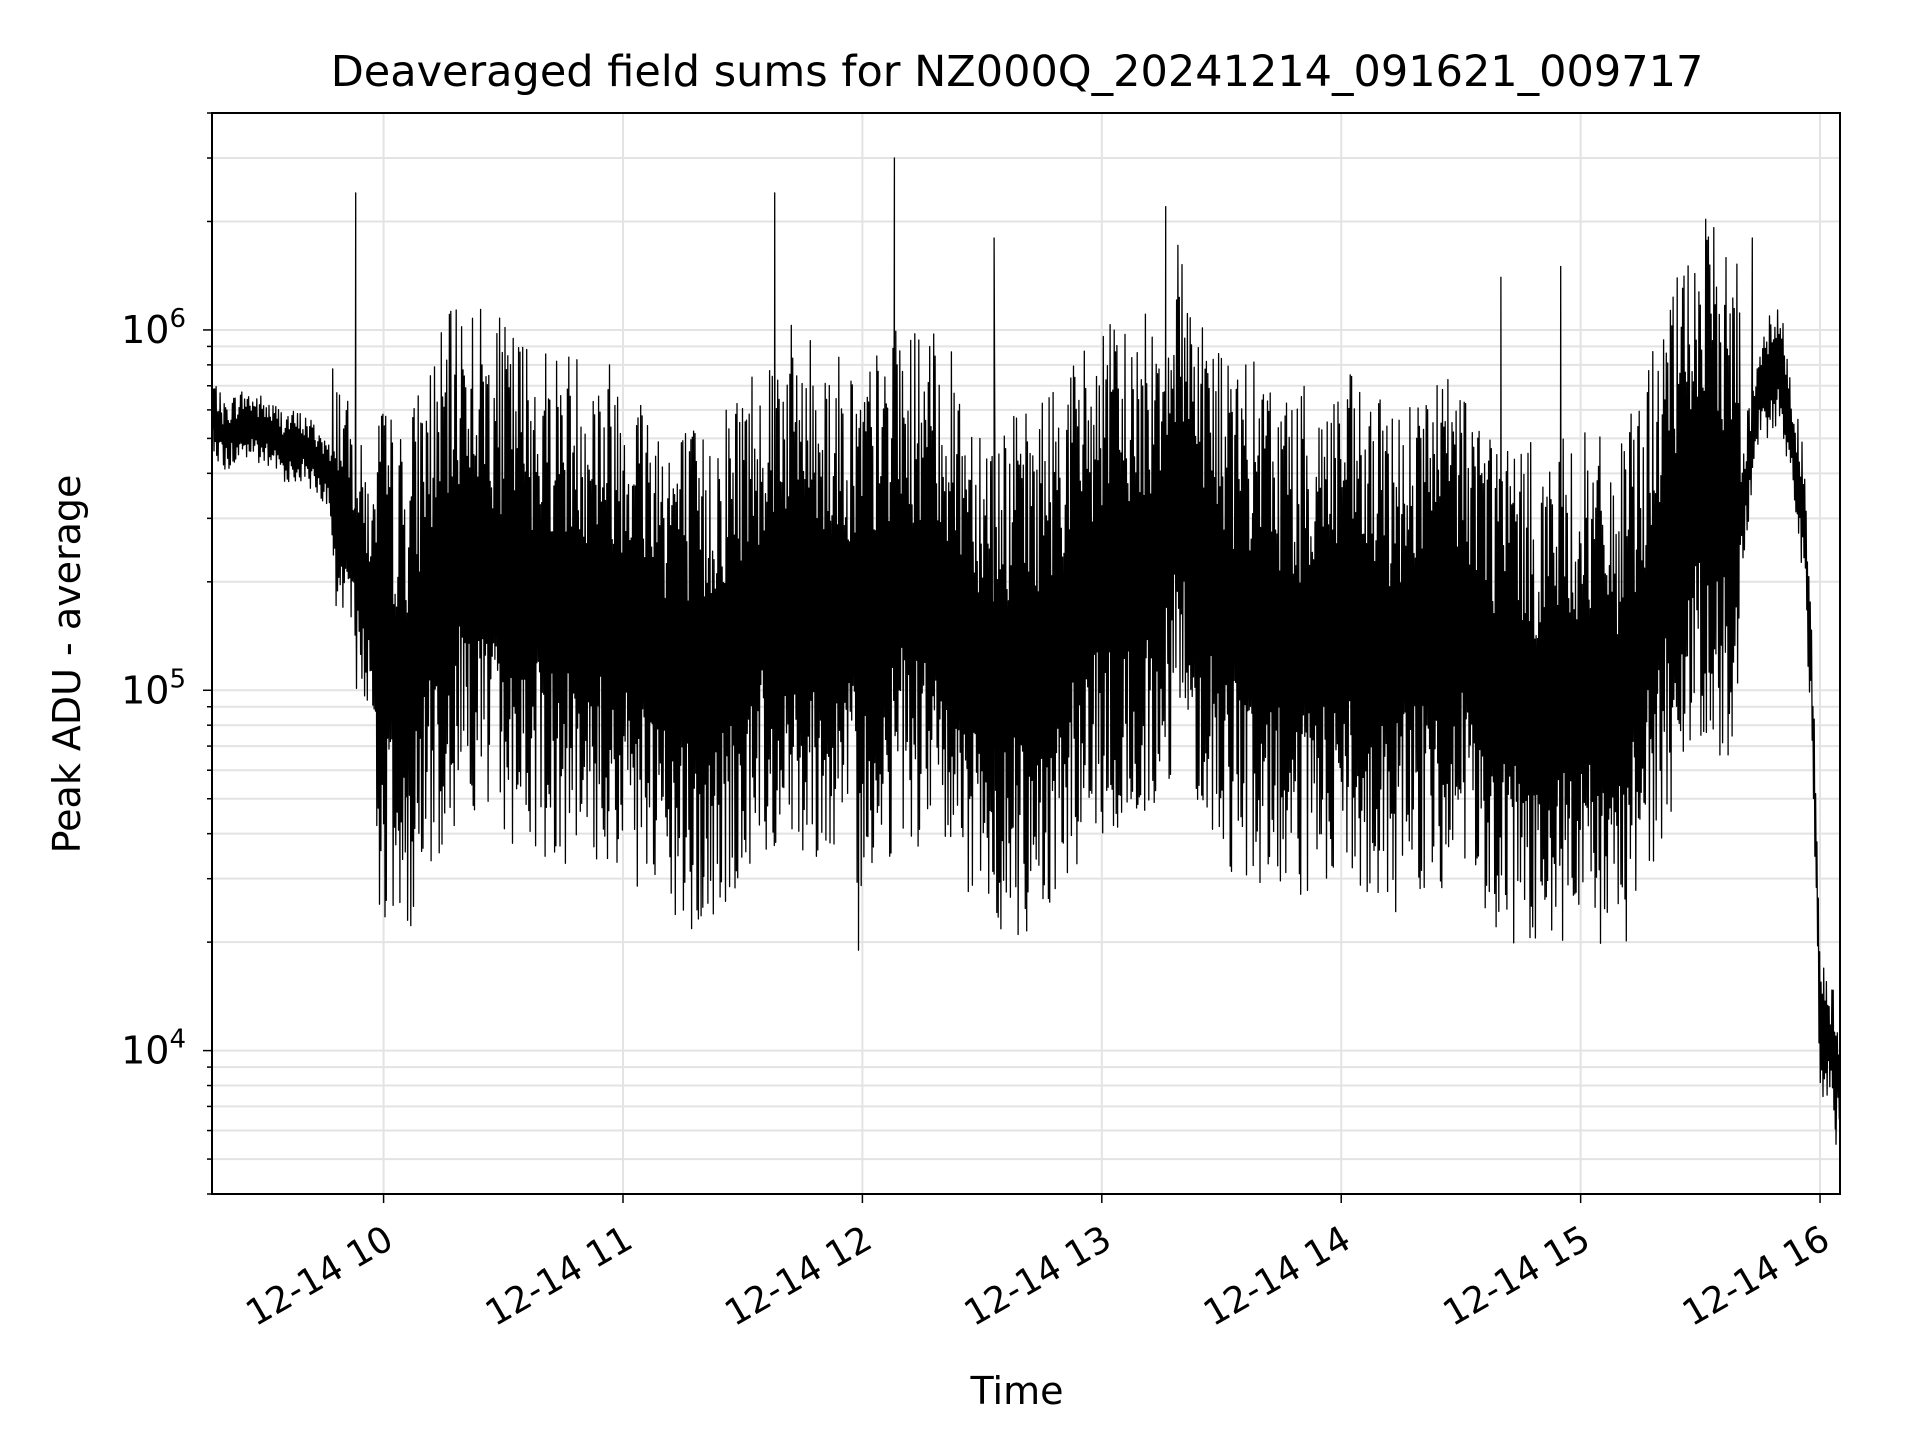 This screenshot has height=1440, width=1920. Describe the element at coordinates (1756, 1276) in the screenshot. I see `x-tick-label: 12-14 16` at that location.